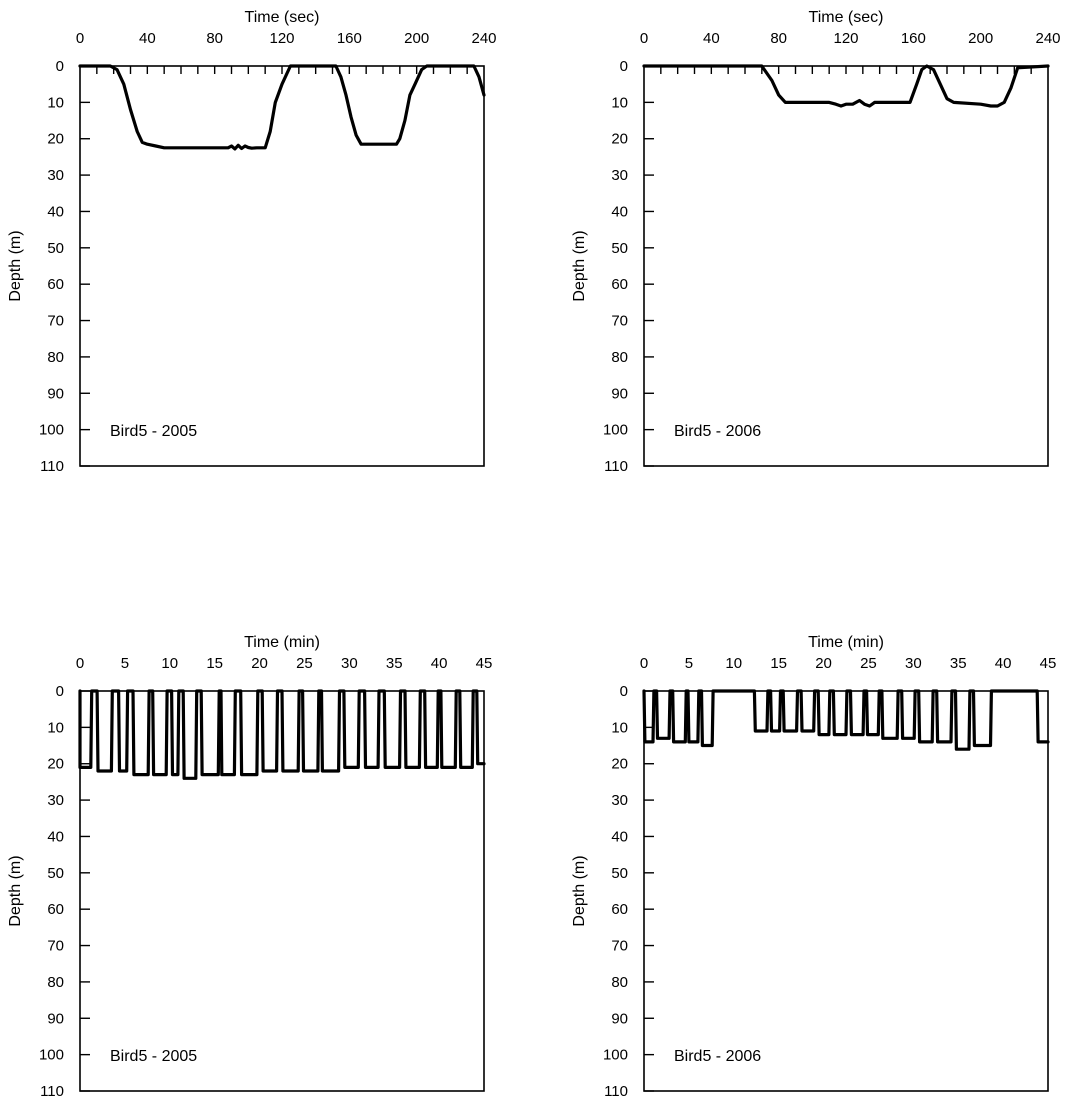  I want to click on x-axis-title: Time (min), so click(846, 642).